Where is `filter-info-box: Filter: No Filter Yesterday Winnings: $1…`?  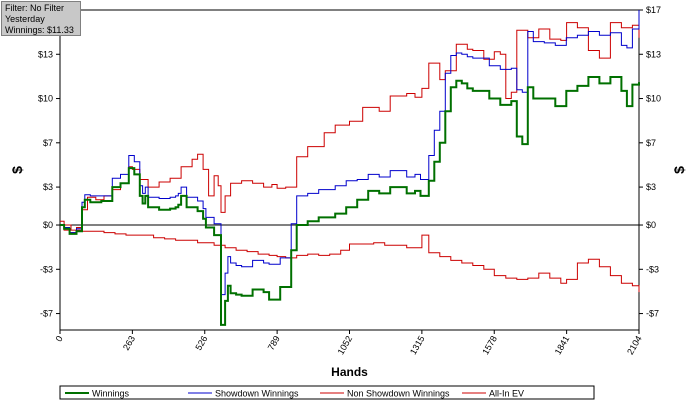 filter-info-box: Filter: No Filter Yesterday Winnings: $1… is located at coordinates (41, 18).